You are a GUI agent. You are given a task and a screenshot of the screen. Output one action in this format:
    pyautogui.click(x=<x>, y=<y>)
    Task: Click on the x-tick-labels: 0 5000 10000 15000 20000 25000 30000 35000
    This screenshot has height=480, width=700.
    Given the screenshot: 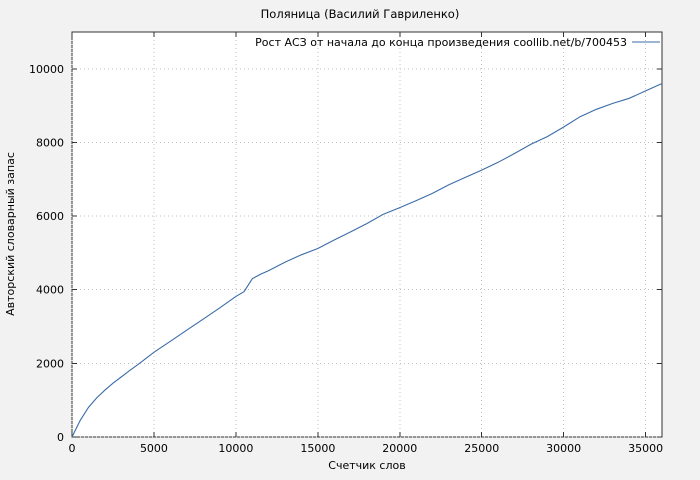 What is the action you would take?
    pyautogui.click(x=366, y=448)
    